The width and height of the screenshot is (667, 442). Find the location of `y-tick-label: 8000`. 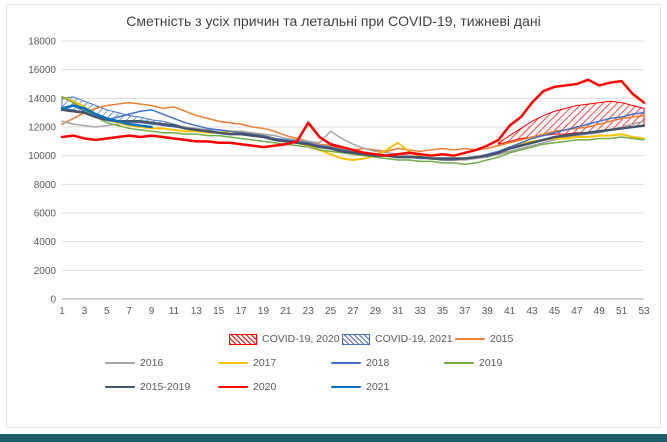

y-tick-label: 8000 is located at coordinates (45, 185).